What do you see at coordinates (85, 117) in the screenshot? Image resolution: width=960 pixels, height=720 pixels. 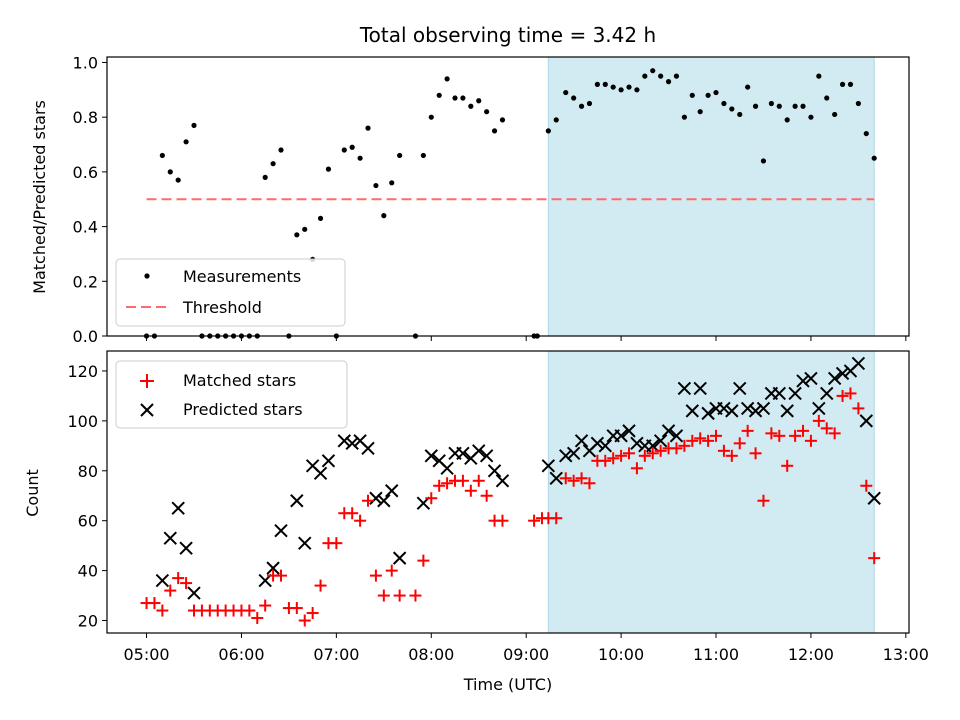 I see `y-tick-label: 0.8` at bounding box center [85, 117].